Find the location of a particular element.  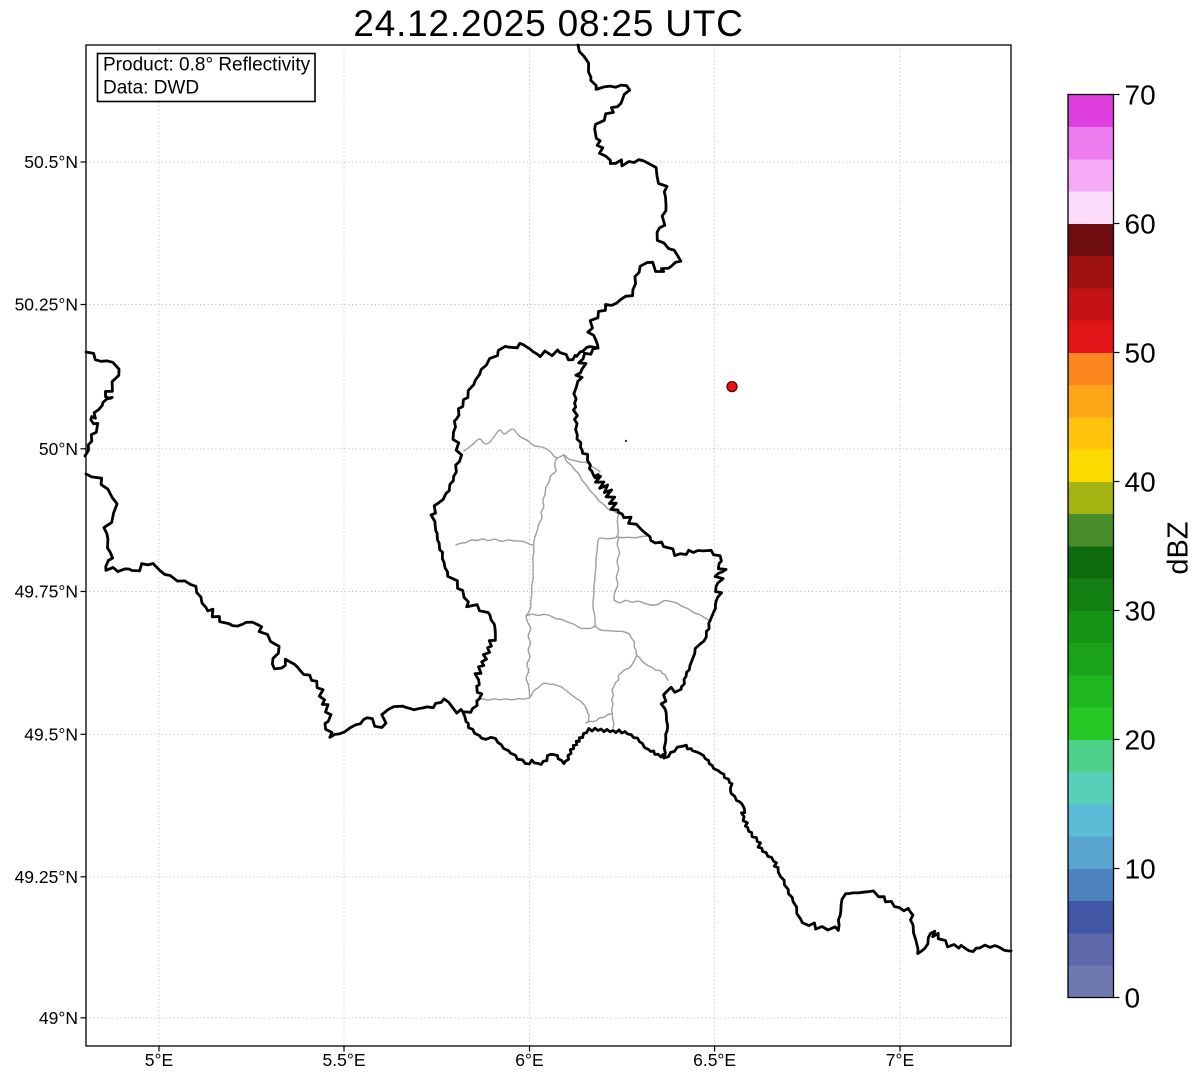

svg-text: 60 is located at coordinates (1140, 224).